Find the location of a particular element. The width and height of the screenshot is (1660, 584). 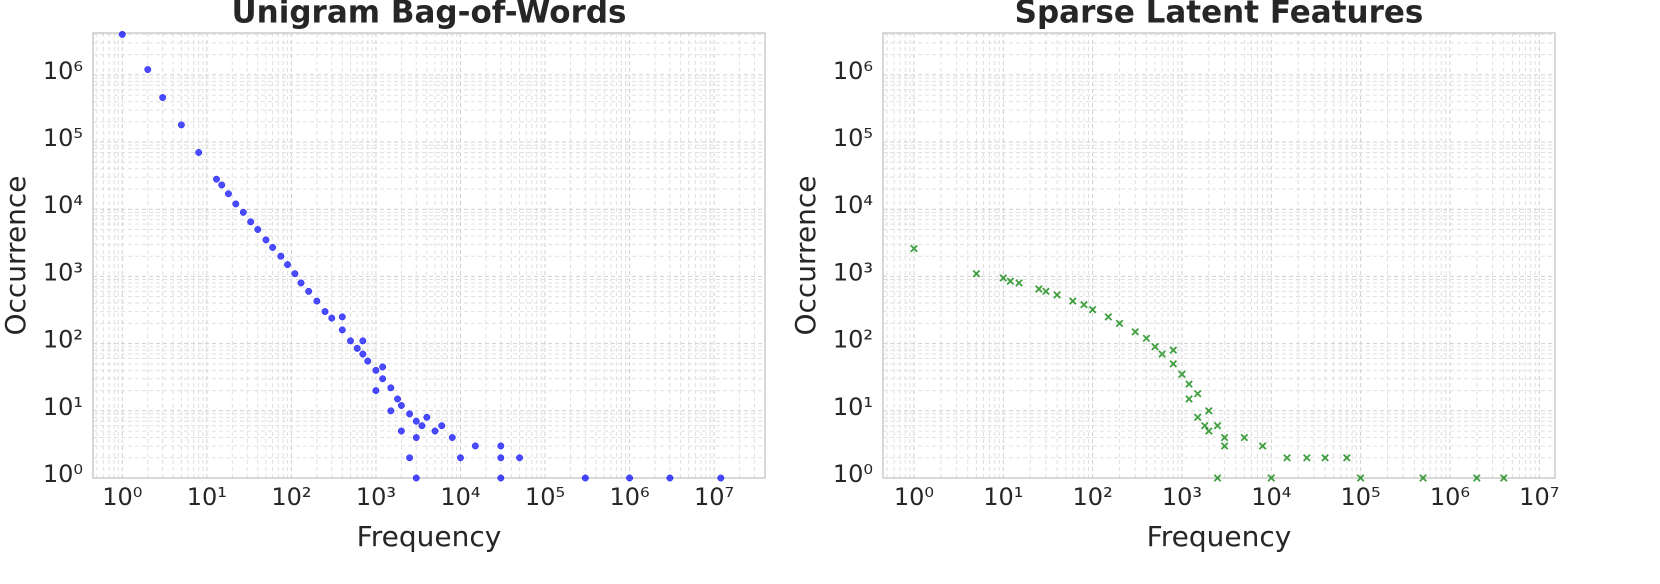

y-tick-label: 10⁵ is located at coordinates (63, 138).